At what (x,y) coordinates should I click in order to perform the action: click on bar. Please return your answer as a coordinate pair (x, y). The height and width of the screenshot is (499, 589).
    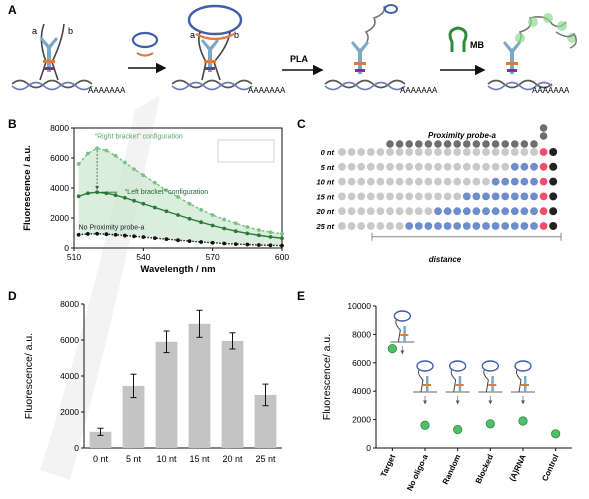
    Looking at the image, I should click on (100, 439).